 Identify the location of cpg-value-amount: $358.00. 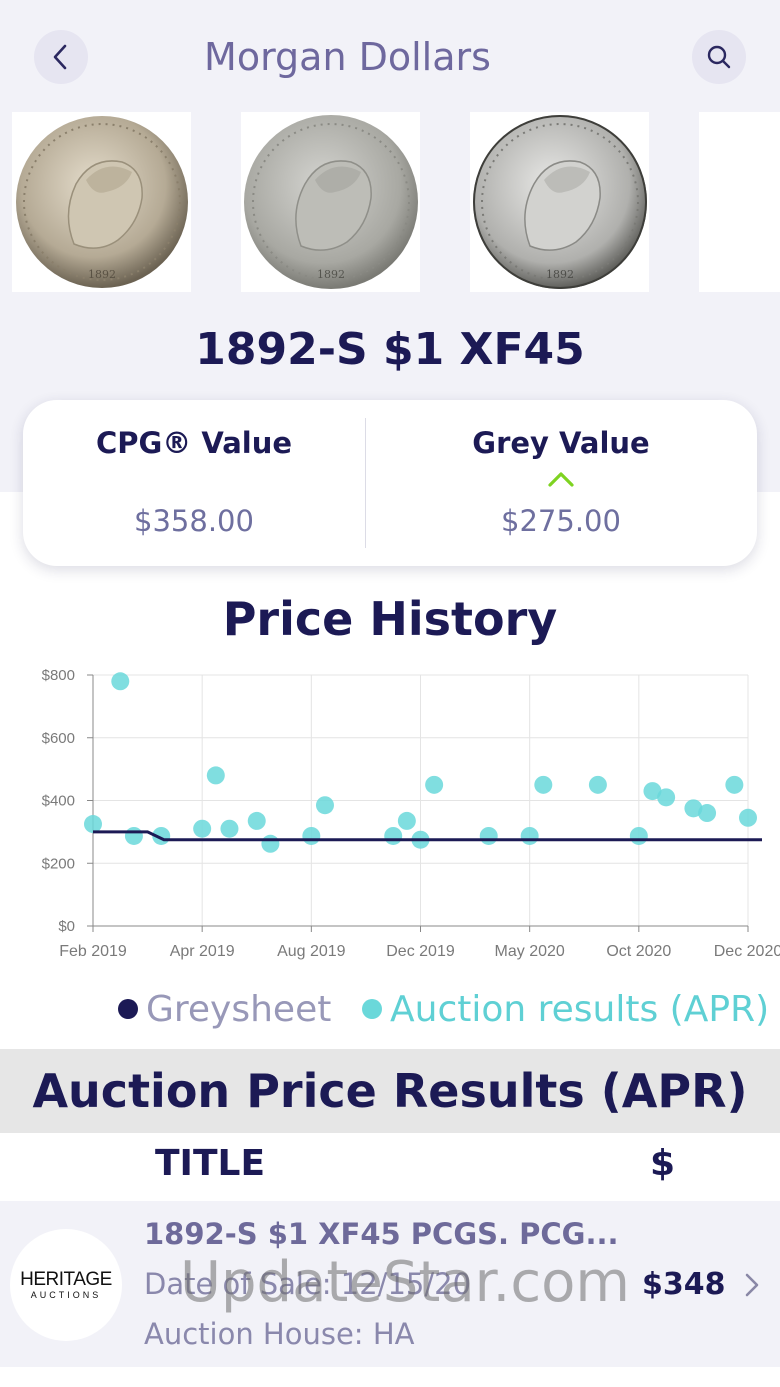
(194, 521).